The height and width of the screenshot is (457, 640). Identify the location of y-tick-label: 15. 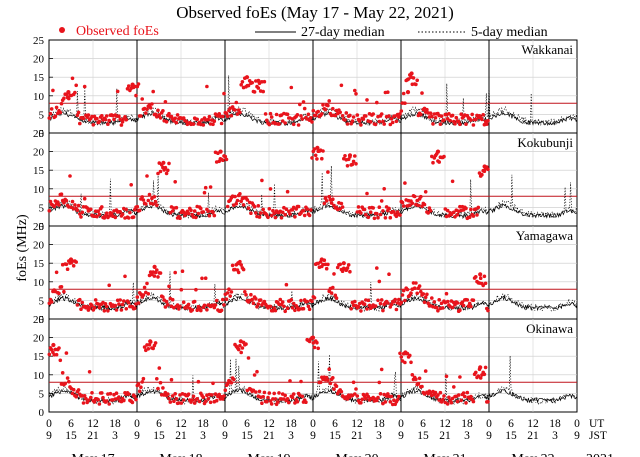
(39, 264).